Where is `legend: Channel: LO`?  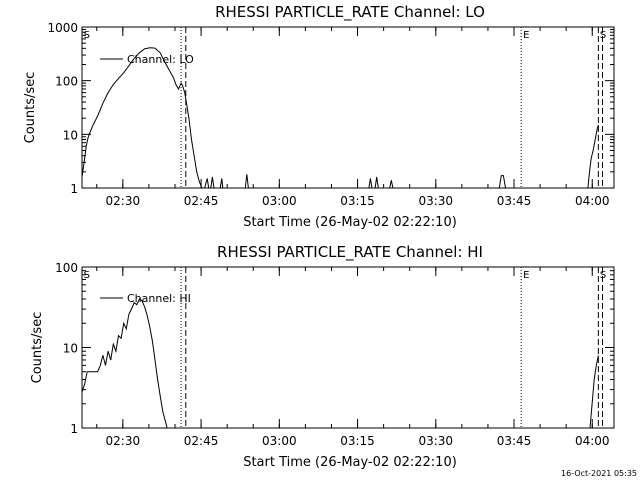 legend: Channel: LO is located at coordinates (147, 59).